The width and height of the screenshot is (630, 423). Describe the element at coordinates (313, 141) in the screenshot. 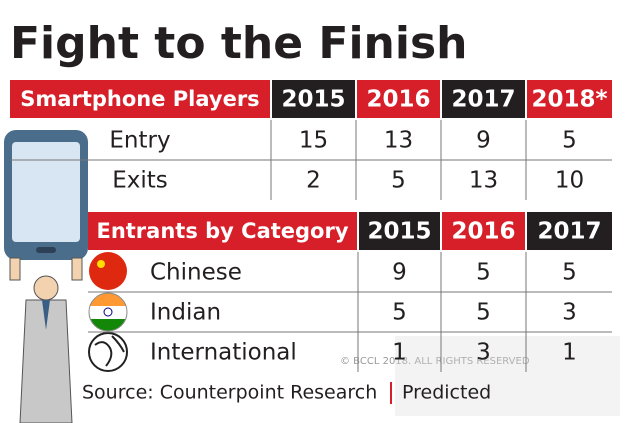

I see `cell-value: 15` at that location.